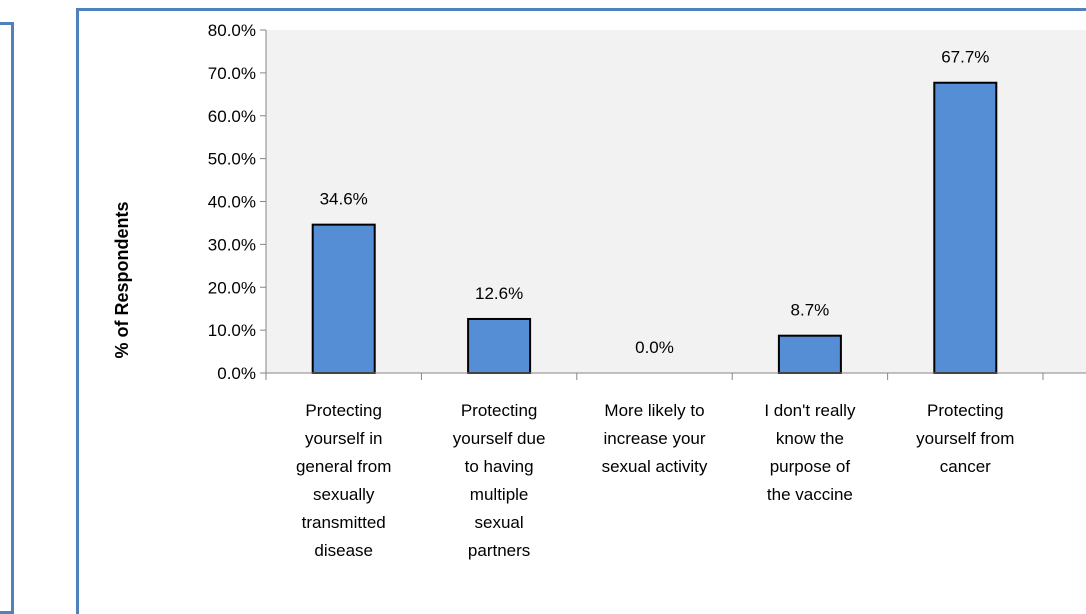 The height and width of the screenshot is (614, 1086). I want to click on y-tick-label: 70.0%, so click(232, 73).